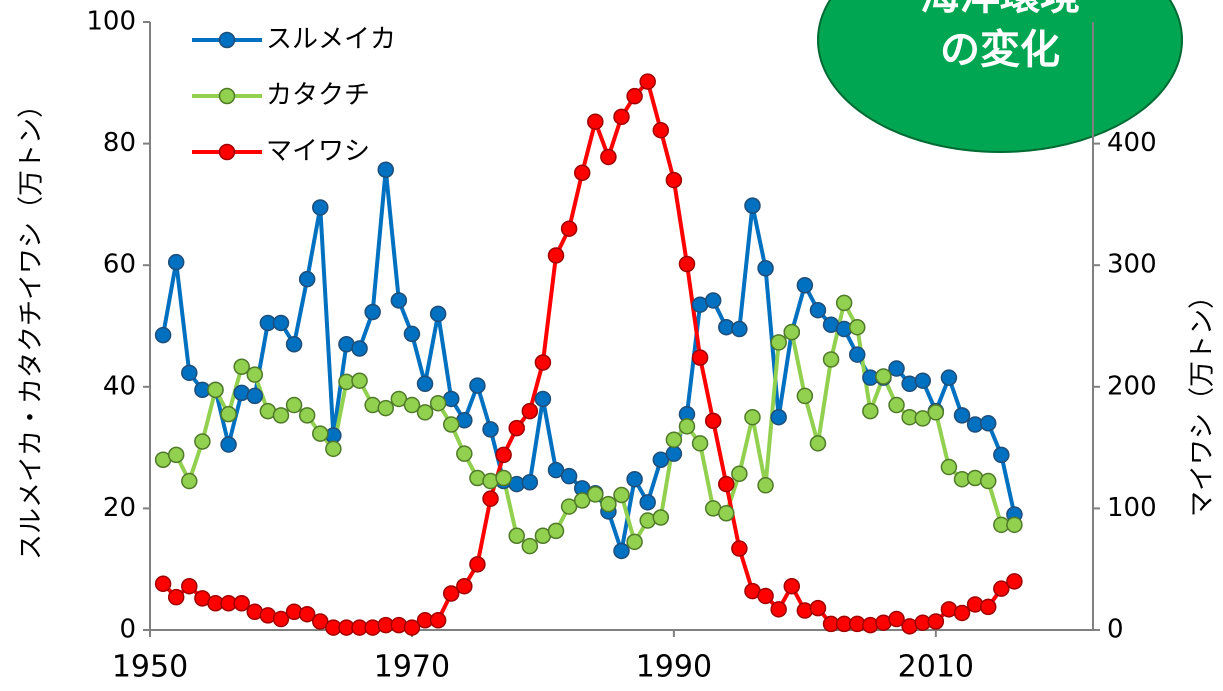  What do you see at coordinates (674, 667) in the screenshot?
I see `x-tick-label: 1990` at bounding box center [674, 667].